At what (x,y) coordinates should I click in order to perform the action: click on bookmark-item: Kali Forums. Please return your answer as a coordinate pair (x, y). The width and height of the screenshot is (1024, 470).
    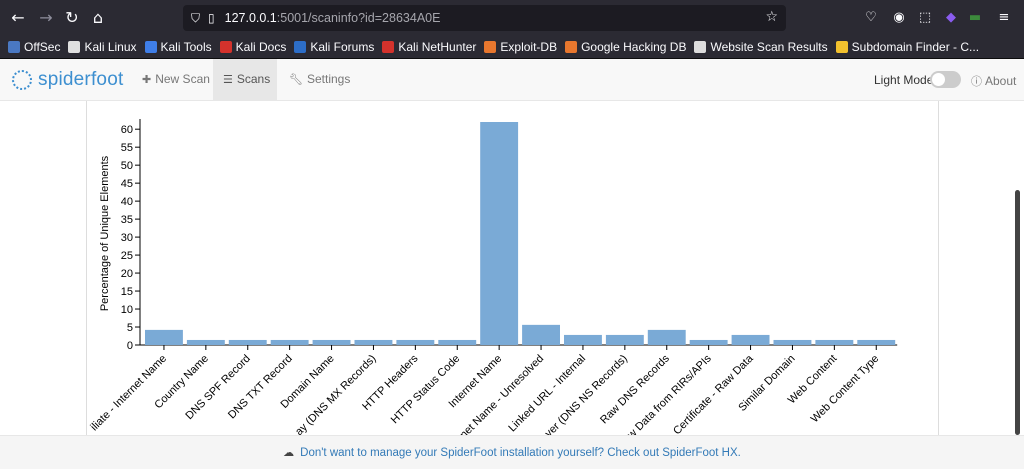
    Looking at the image, I should click on (334, 47).